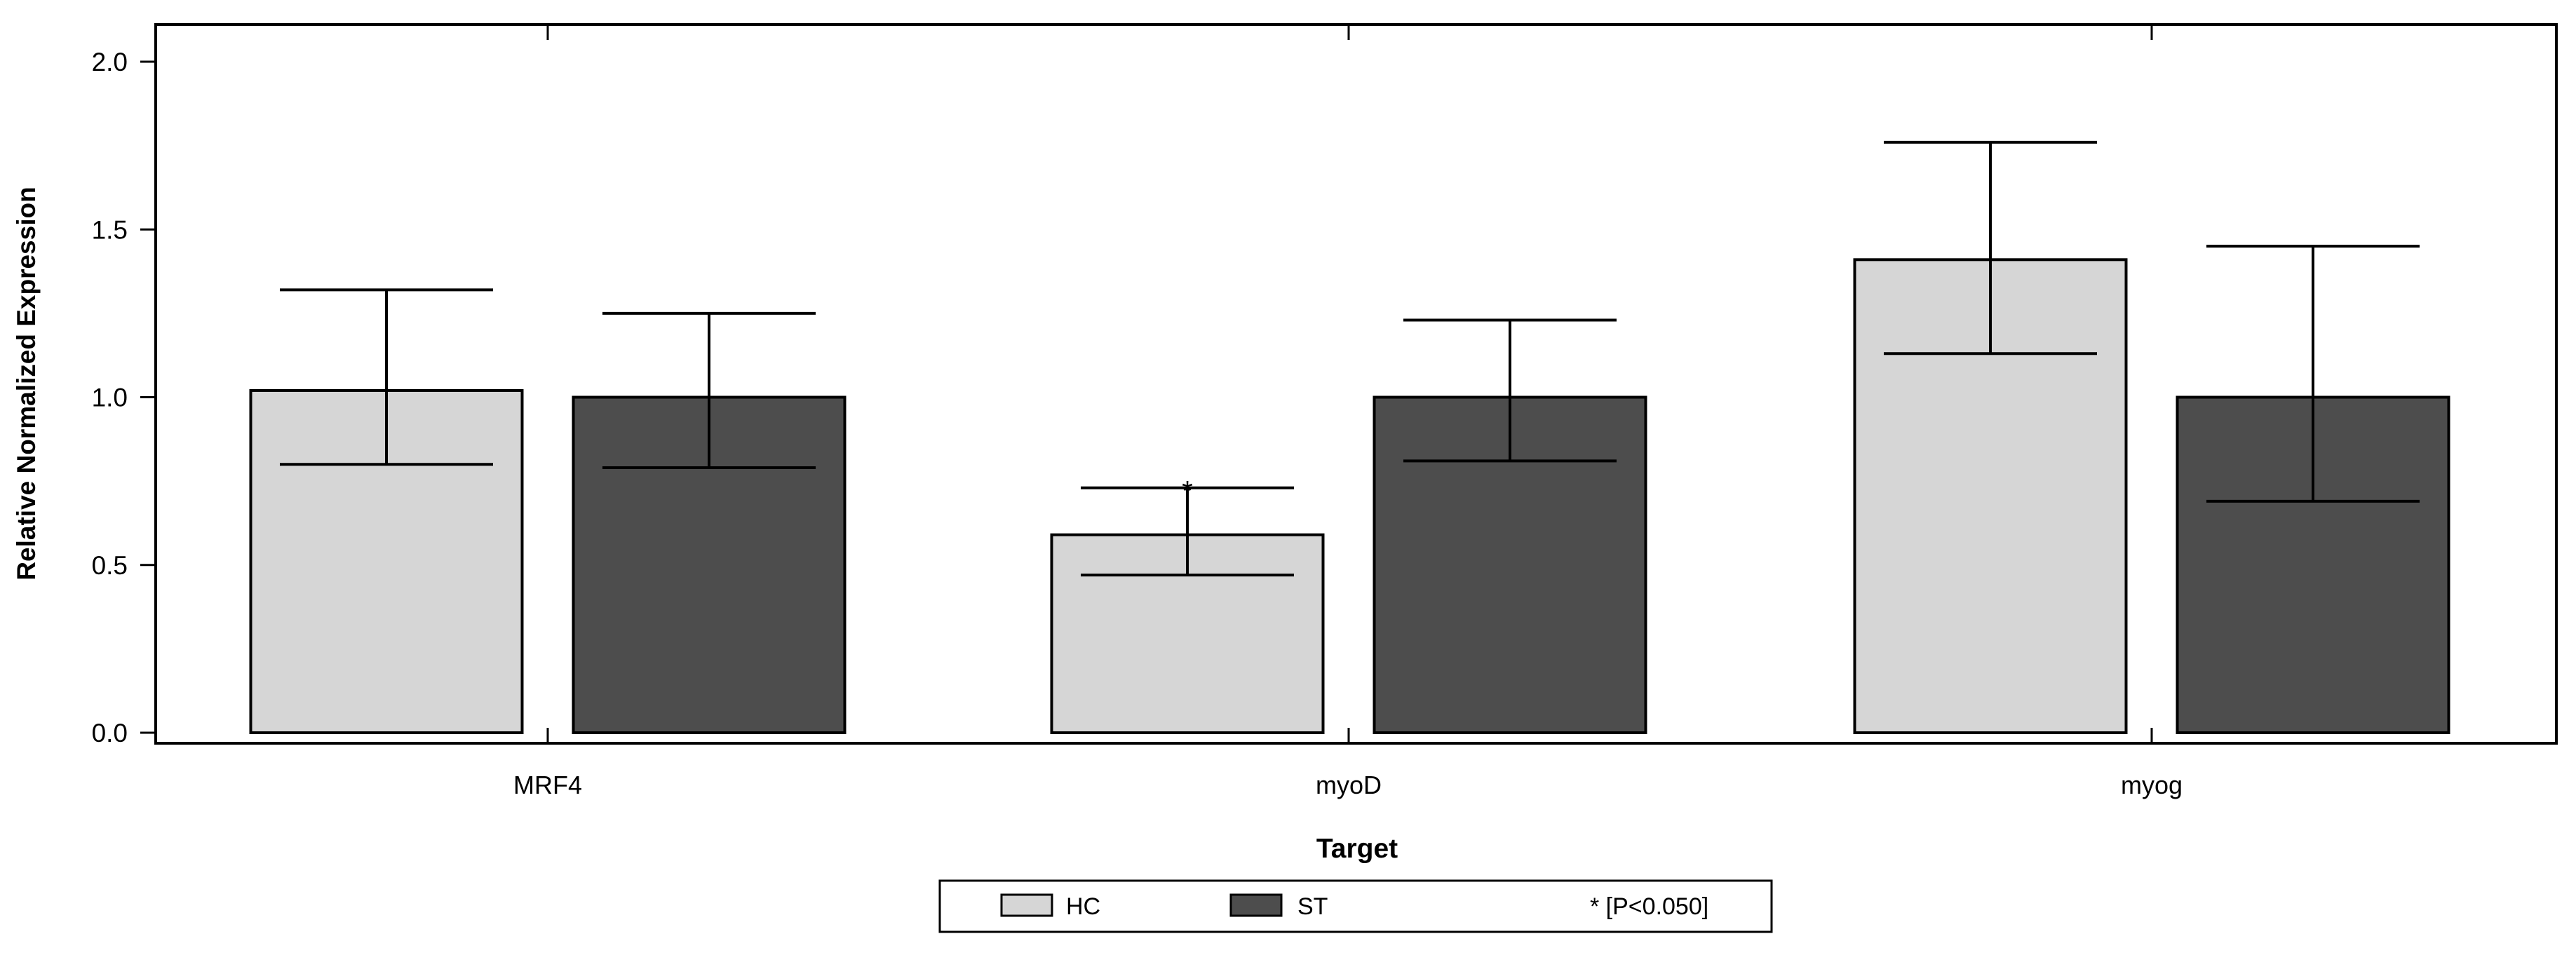 Image resolution: width=2576 pixels, height=955 pixels. What do you see at coordinates (1649, 906) in the screenshot?
I see `legend-significance-note: * [P<0.050]` at bounding box center [1649, 906].